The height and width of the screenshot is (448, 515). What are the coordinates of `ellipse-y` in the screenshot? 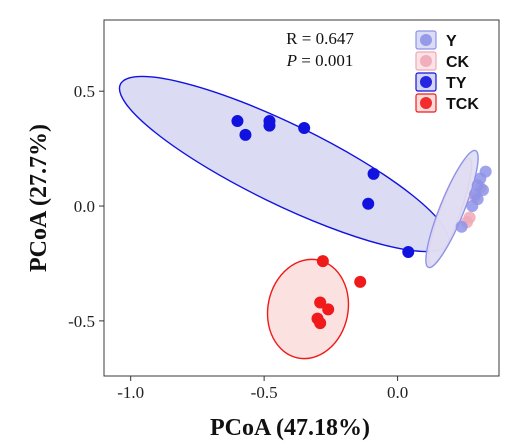 It's located at (452, 209).